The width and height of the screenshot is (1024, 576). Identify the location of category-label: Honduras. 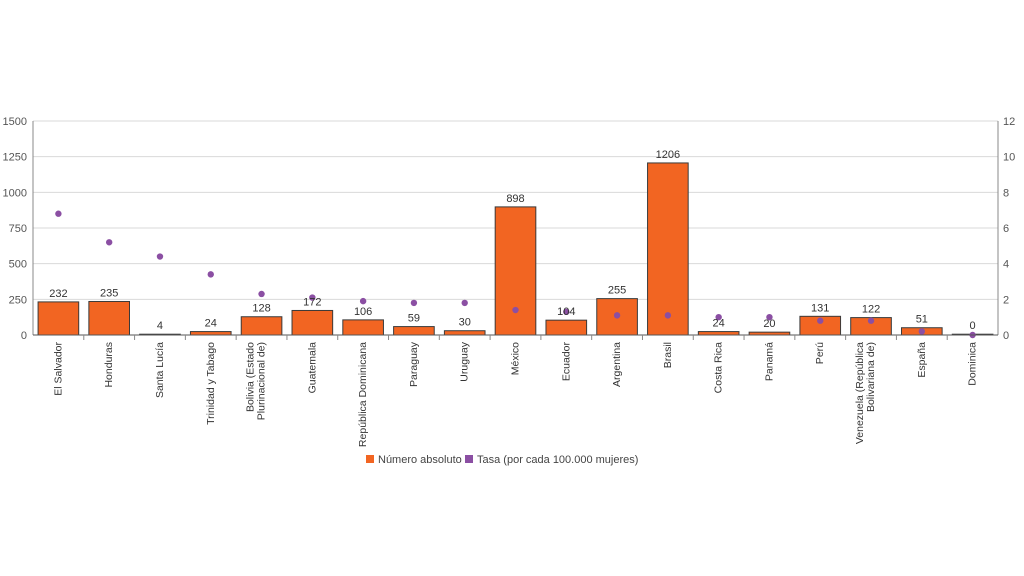
(109, 365).